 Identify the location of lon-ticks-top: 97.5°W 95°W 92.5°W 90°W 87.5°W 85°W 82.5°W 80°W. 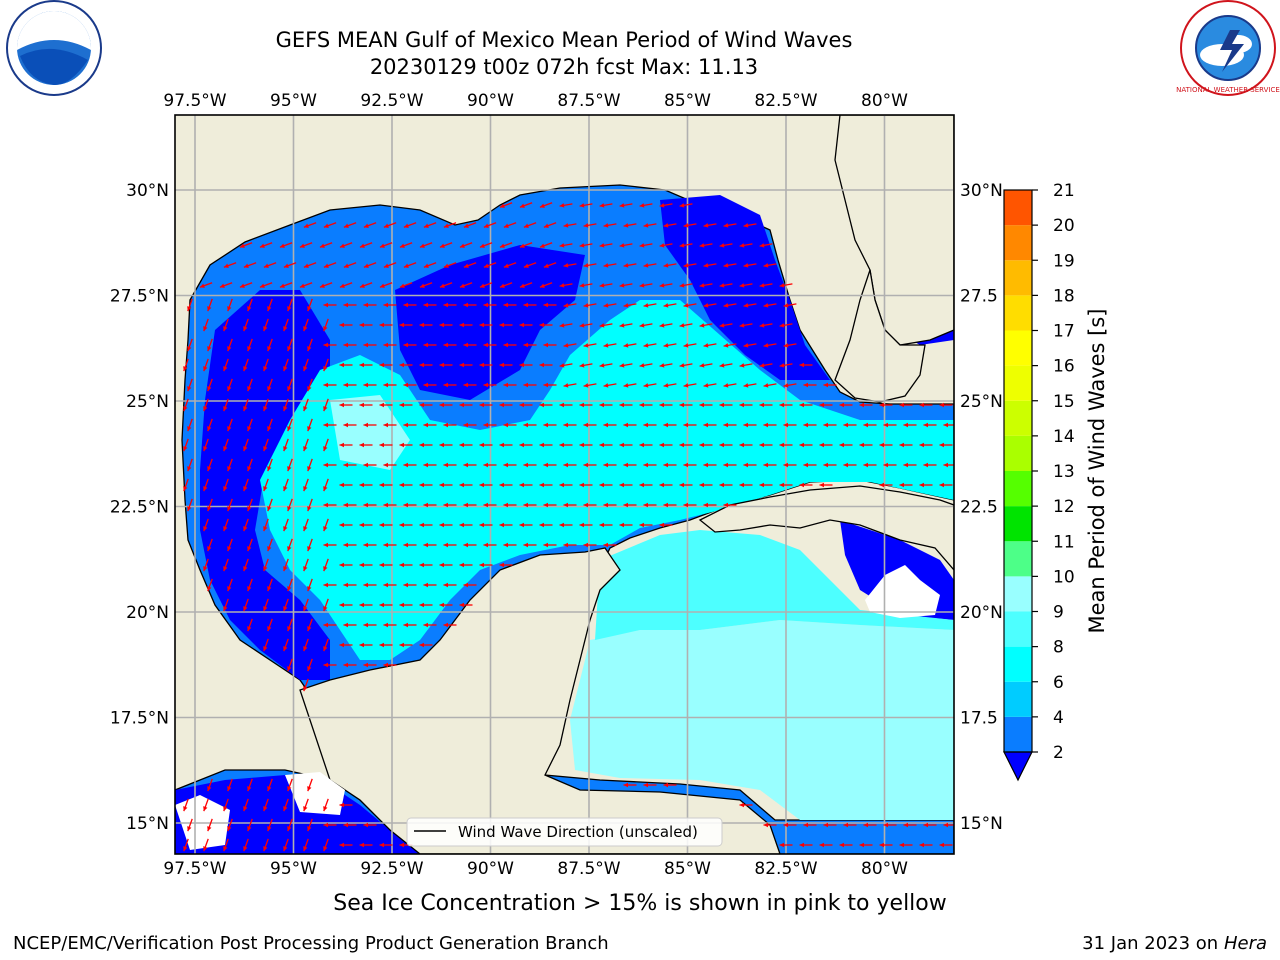
(535, 101).